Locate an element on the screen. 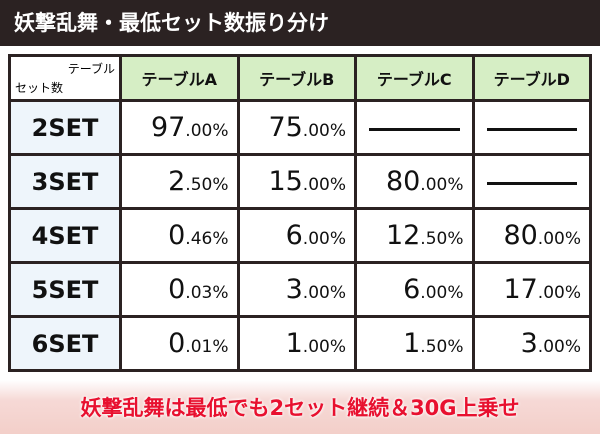 This screenshot has height=434, width=600. table-row: 6SET 0.01% 1.00% 1.50% 3.00% is located at coordinates (300, 343).